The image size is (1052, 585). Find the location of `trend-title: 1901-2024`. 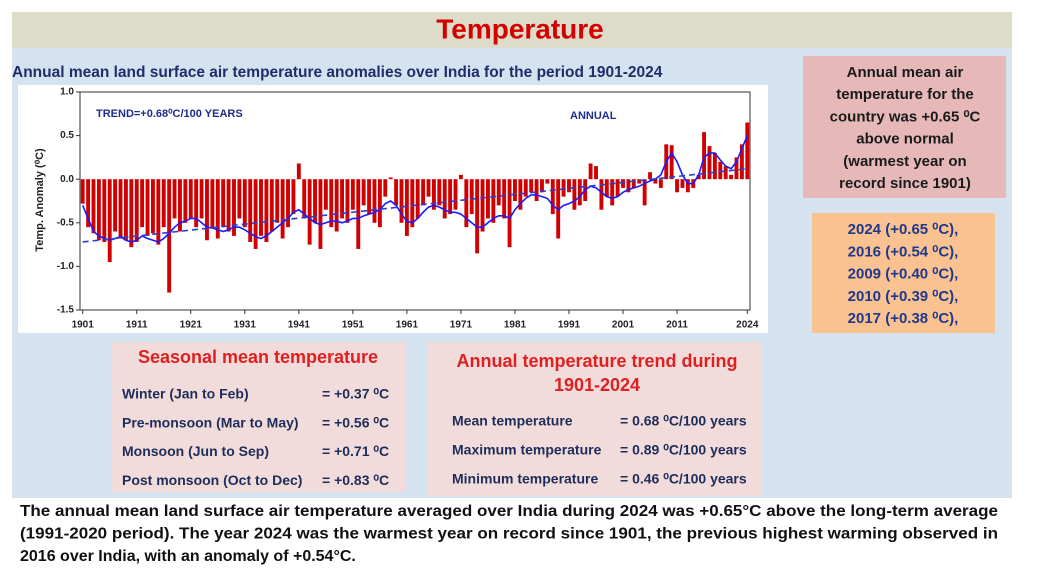

trend-title: 1901-2024 is located at coordinates (597, 385).